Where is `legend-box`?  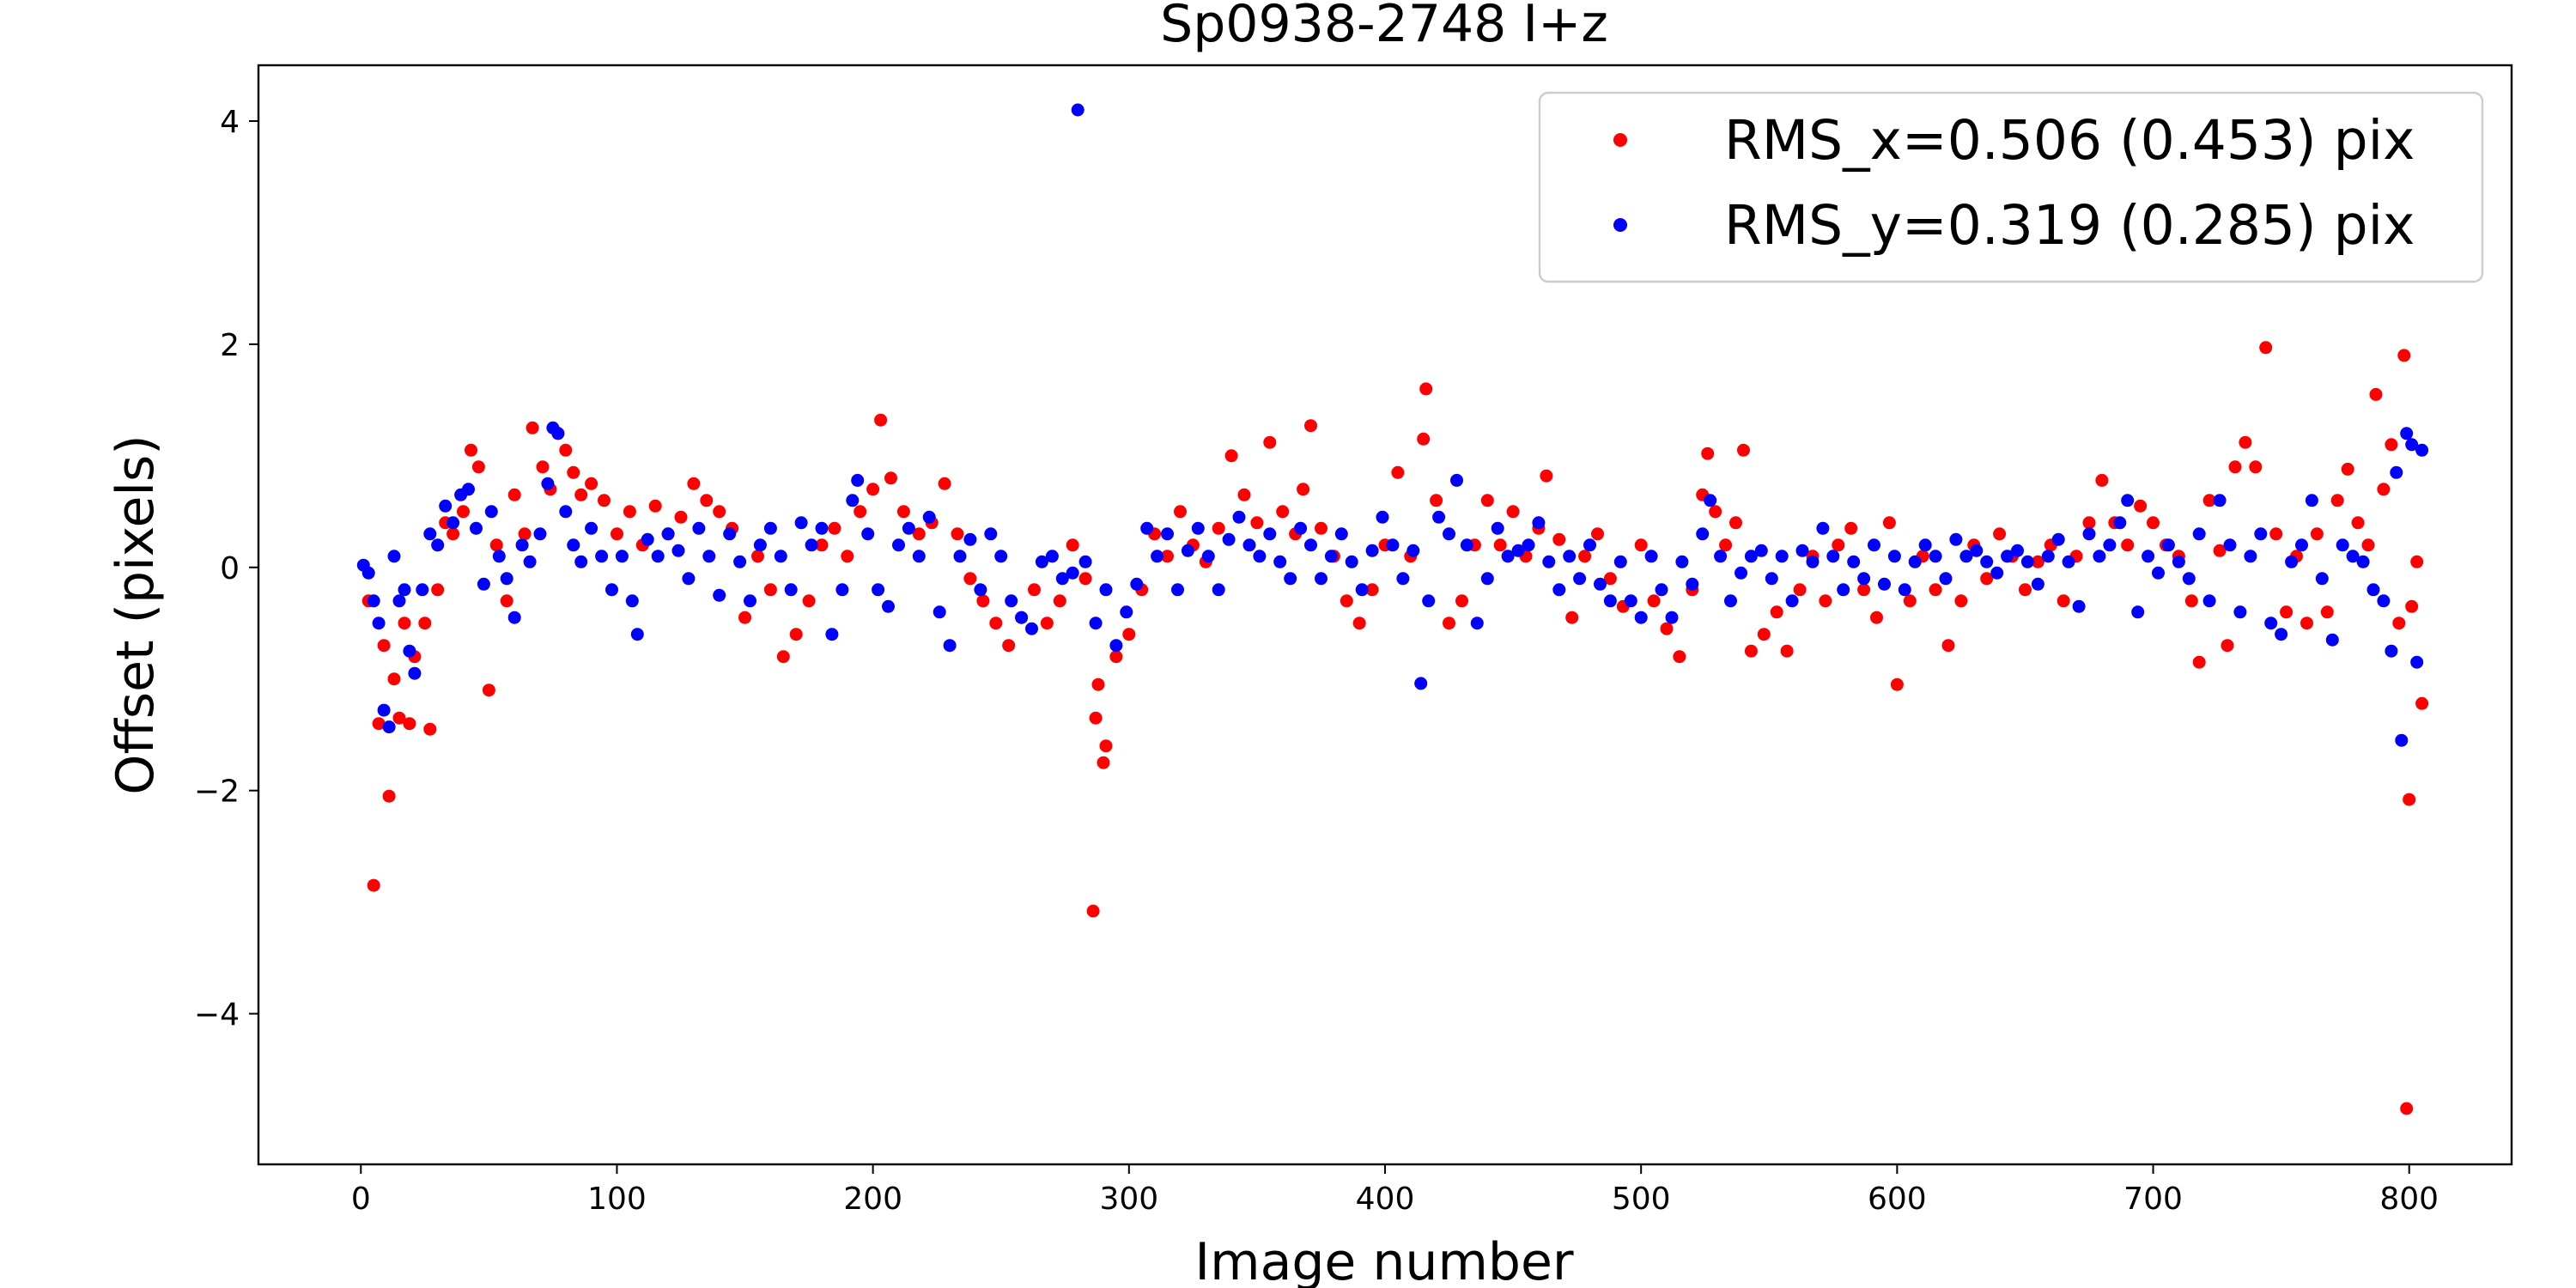
legend-box is located at coordinates (2011, 187).